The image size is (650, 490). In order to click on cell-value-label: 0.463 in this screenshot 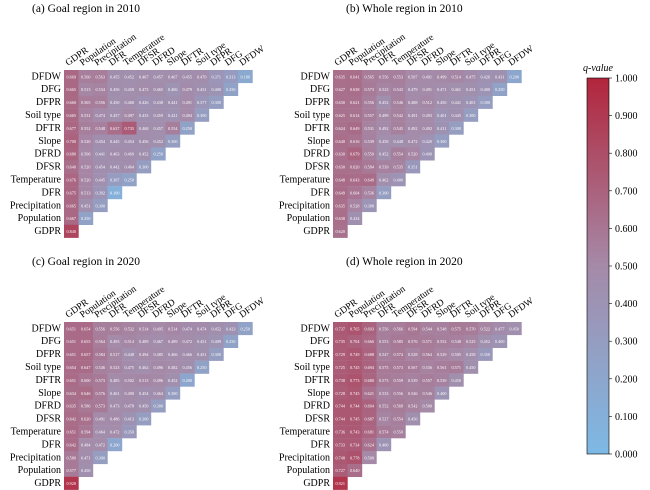, I will do `click(114, 154)`.